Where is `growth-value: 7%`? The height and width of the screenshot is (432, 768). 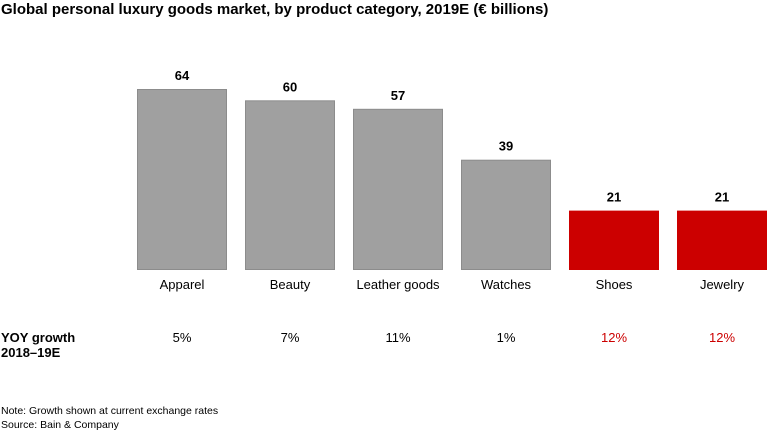 growth-value: 7% is located at coordinates (290, 337).